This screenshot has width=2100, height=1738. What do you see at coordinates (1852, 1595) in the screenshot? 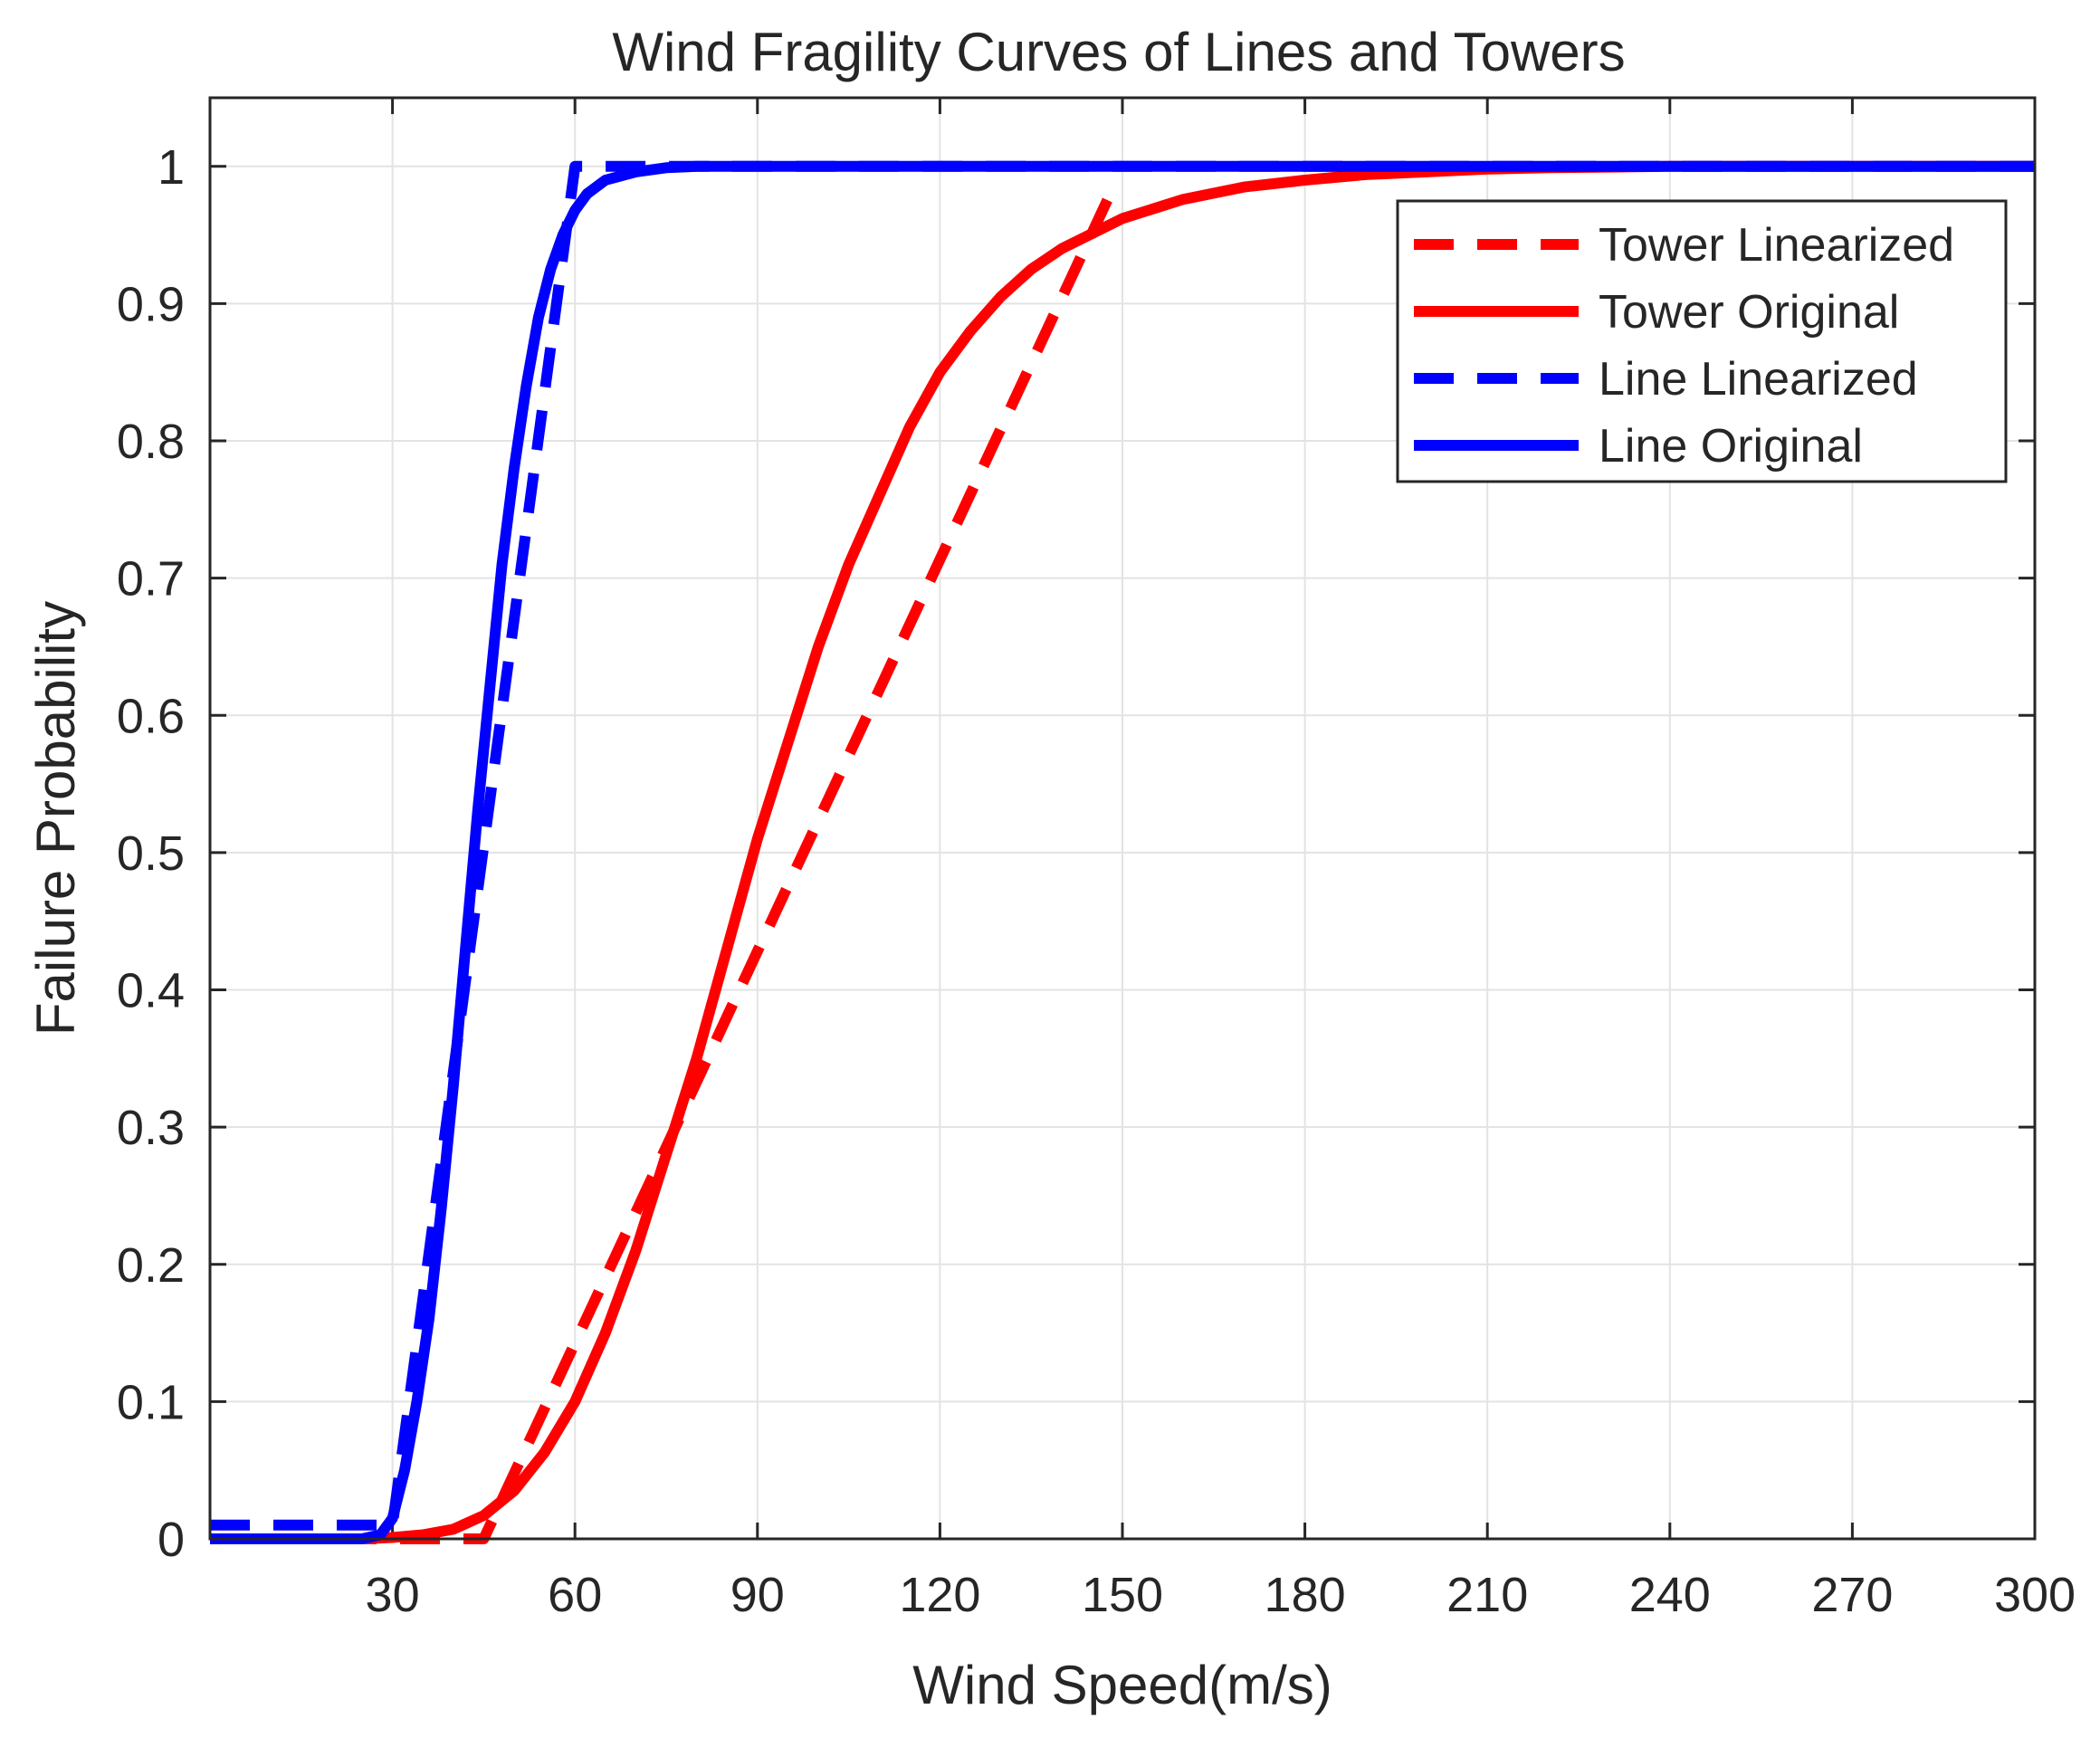
I see `x-tick-label: 270` at bounding box center [1852, 1595].